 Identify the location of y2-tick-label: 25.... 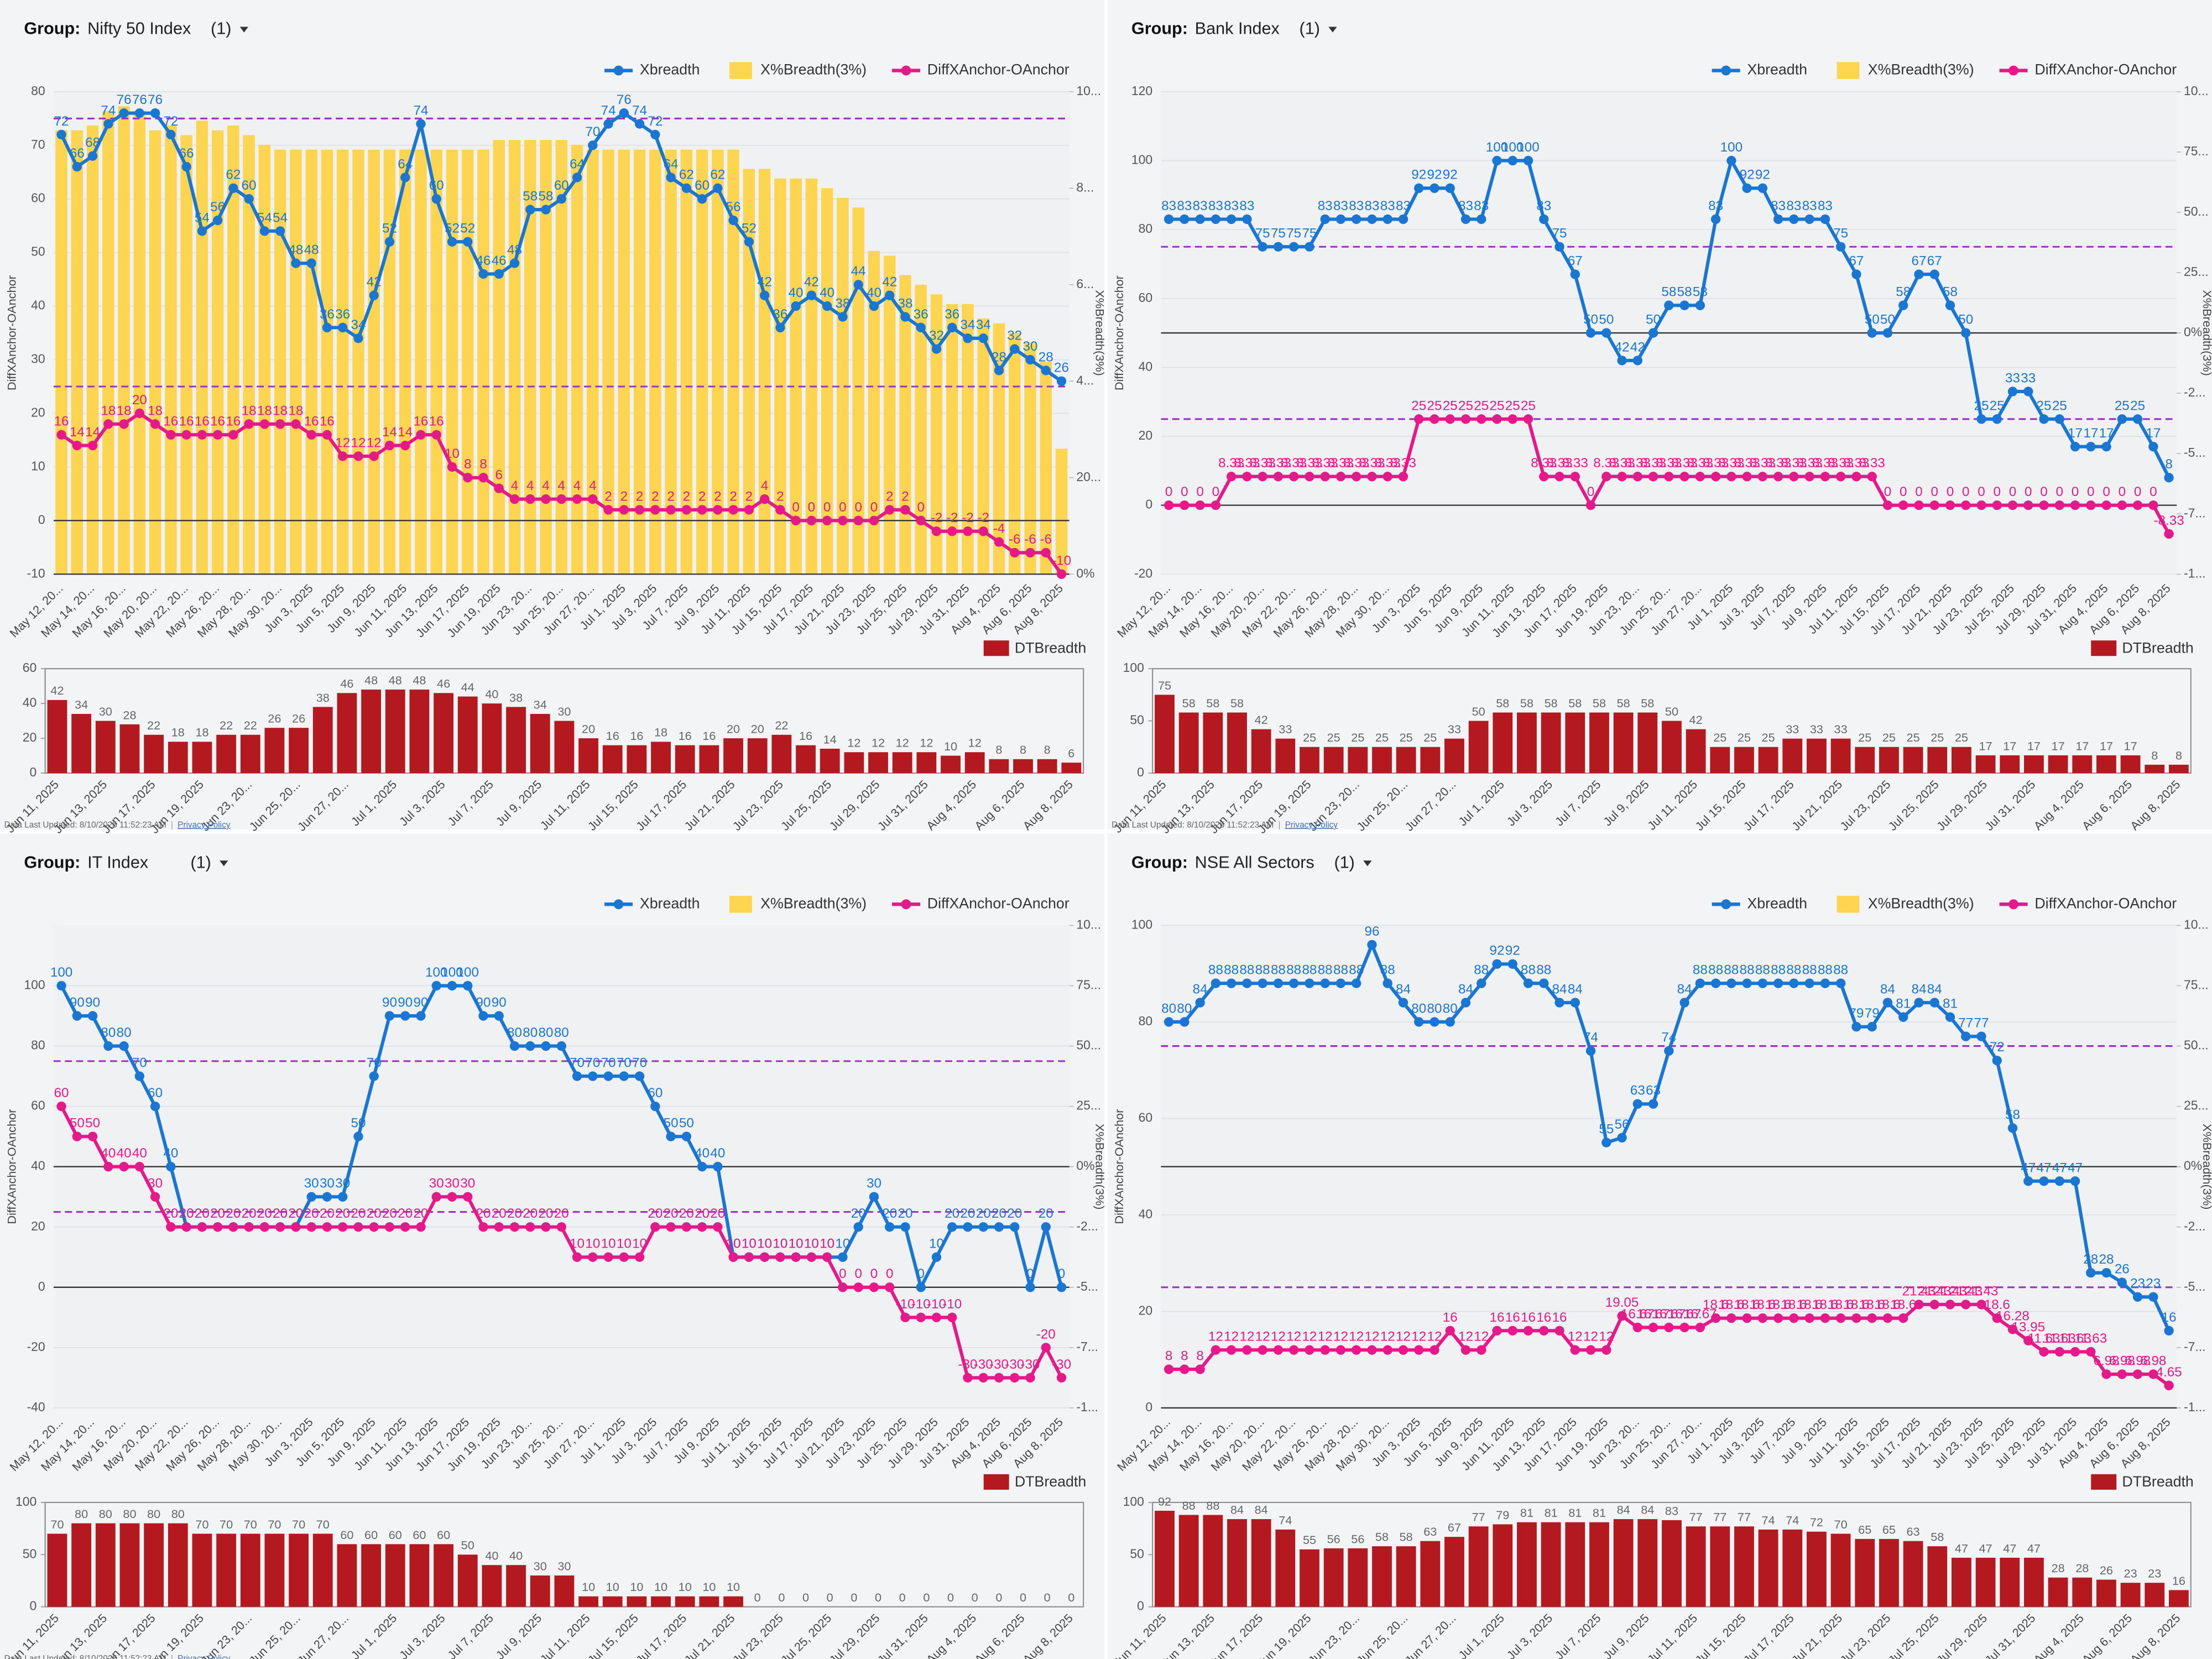
(1088, 1106).